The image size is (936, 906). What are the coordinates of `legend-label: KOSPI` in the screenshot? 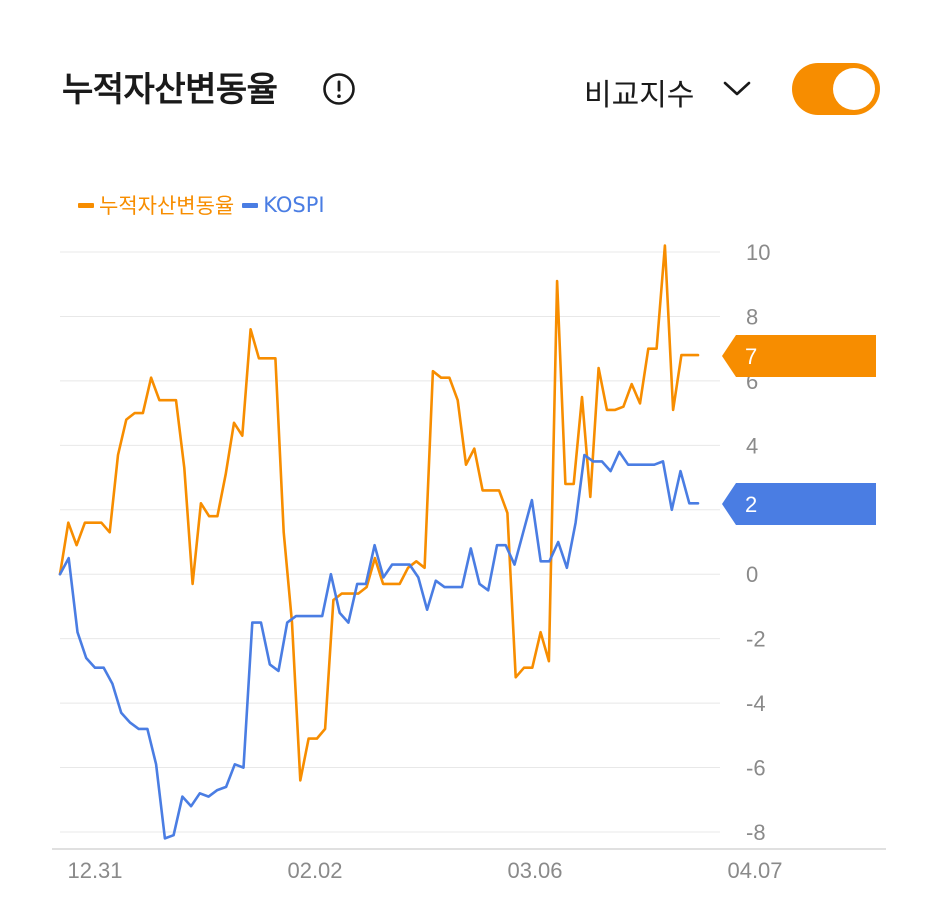 It's located at (294, 205).